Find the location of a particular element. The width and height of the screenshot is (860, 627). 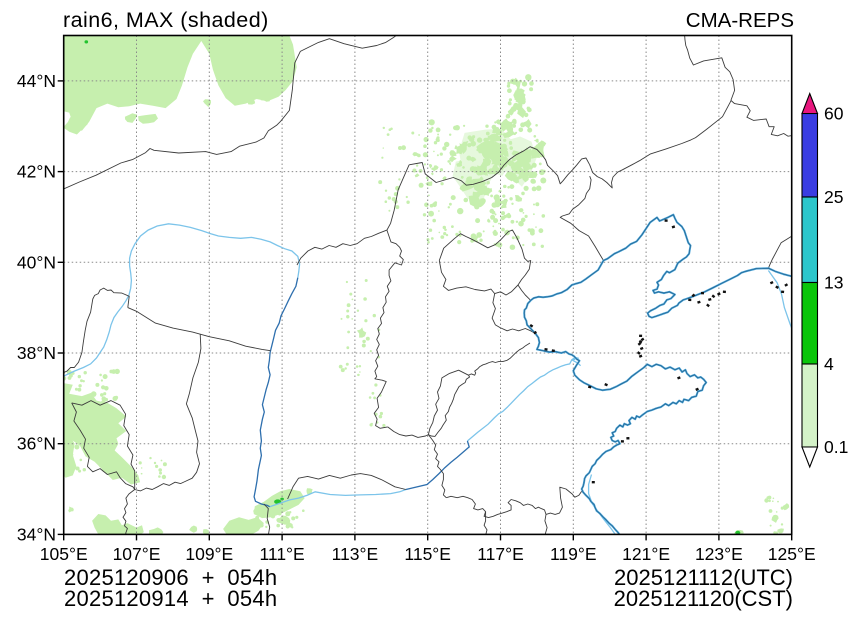

svg-text: 125°E is located at coordinates (792, 554).